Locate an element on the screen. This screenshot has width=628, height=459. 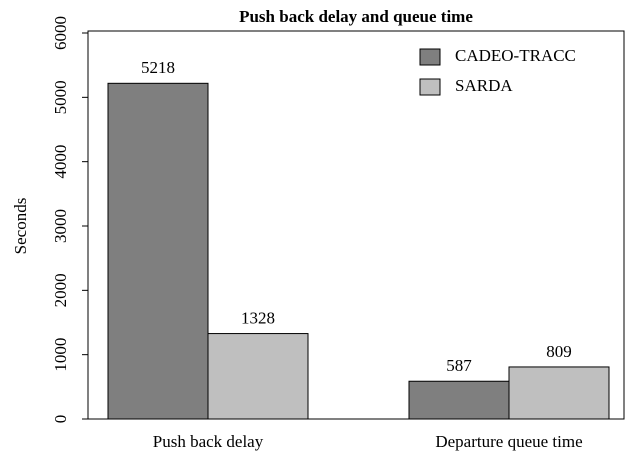
data-label: 1328 is located at coordinates (258, 317).